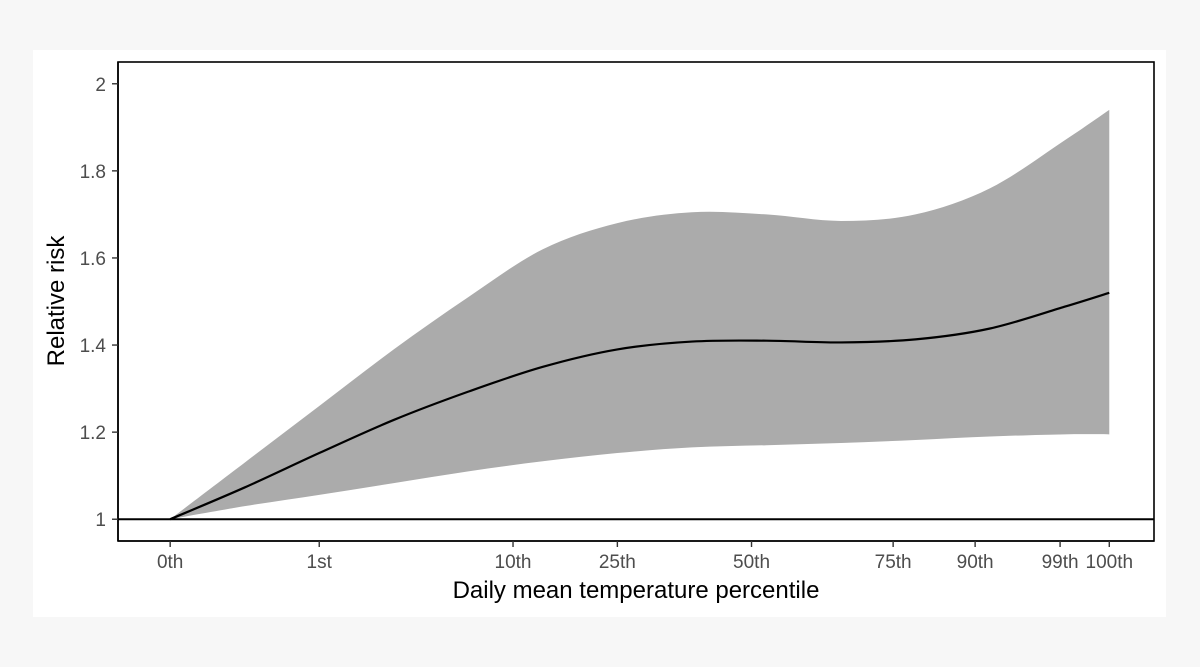  Describe the element at coordinates (751, 562) in the screenshot. I see `x-tick-label: 50th` at that location.